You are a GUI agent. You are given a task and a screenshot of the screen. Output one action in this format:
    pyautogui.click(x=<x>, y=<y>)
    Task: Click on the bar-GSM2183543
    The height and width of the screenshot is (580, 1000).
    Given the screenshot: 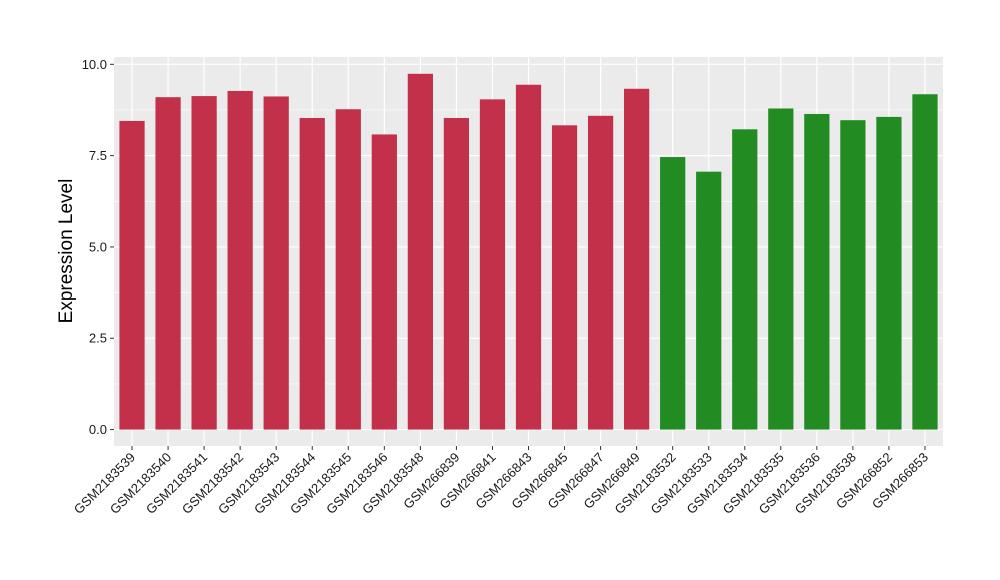 What is the action you would take?
    pyautogui.click(x=276, y=263)
    